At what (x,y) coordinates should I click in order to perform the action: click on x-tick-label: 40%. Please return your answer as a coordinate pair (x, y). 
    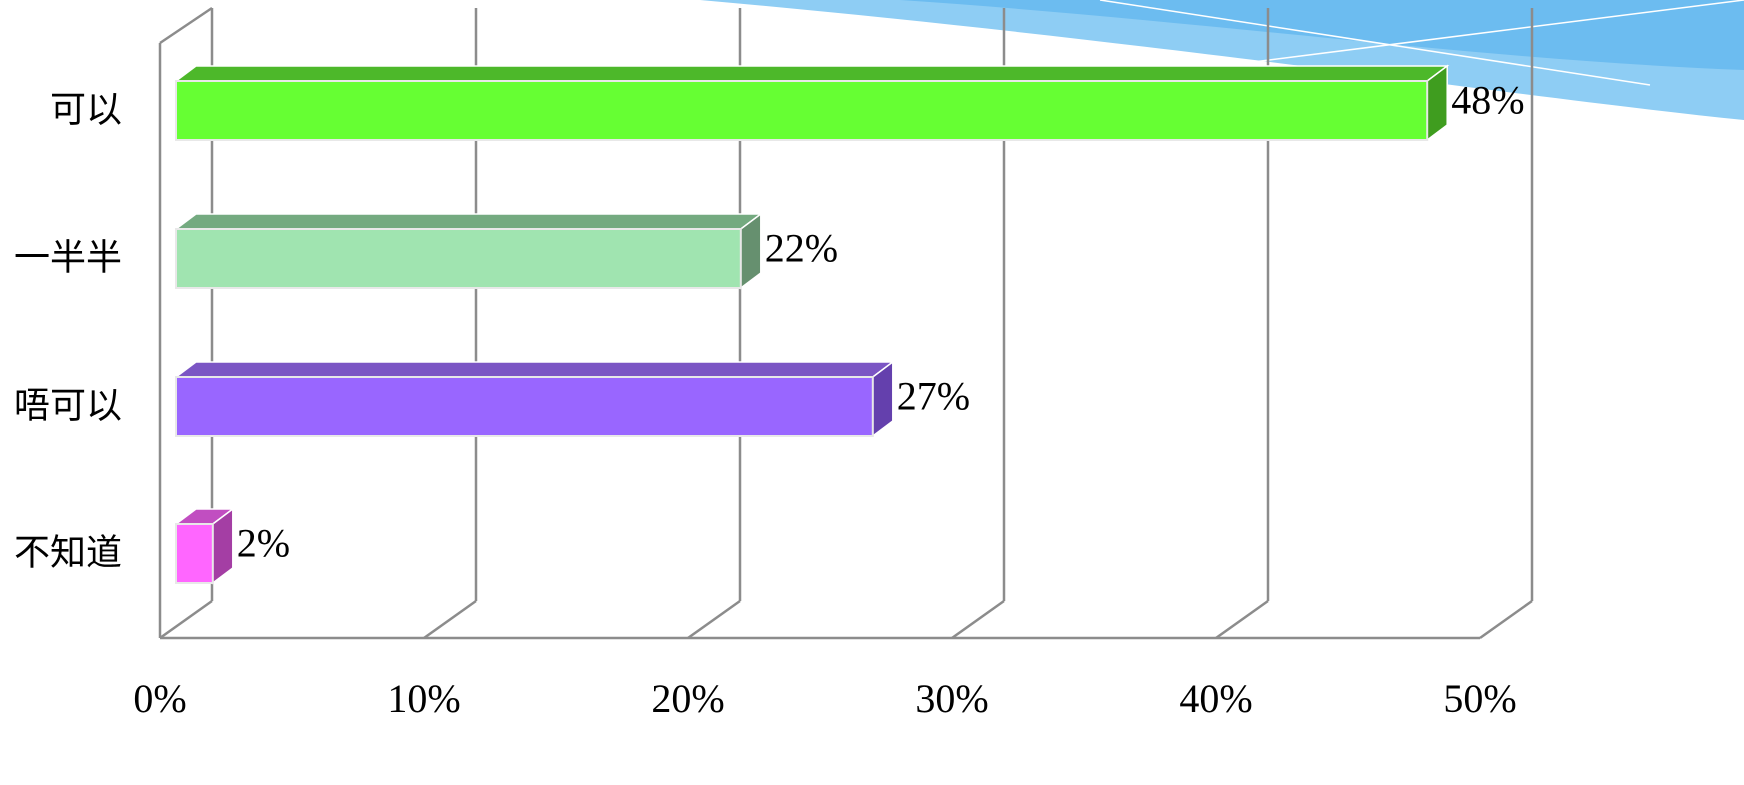
    Looking at the image, I should click on (1215, 698).